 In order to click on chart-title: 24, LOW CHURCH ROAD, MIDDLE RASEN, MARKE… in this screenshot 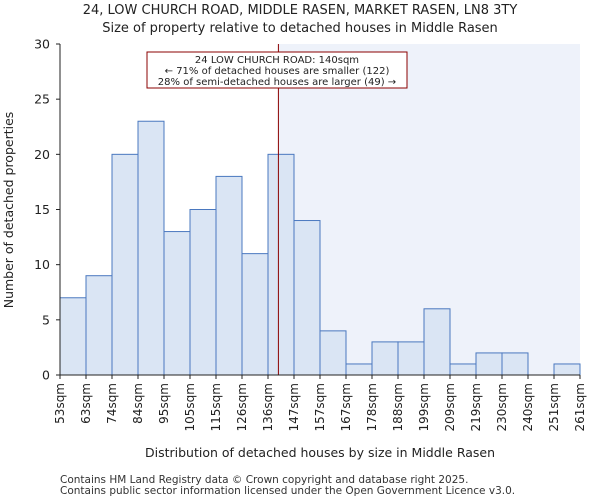, I will do `click(300, 10)`.